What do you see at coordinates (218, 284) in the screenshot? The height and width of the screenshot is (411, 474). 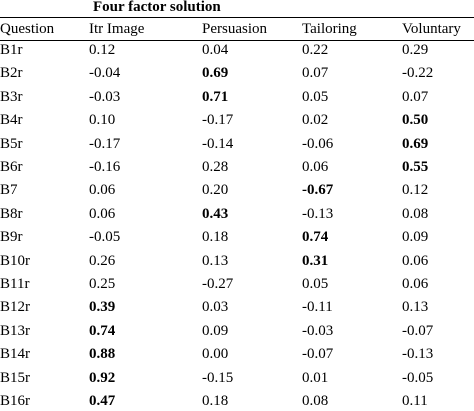 I see `table-cell: -0.27` at bounding box center [218, 284].